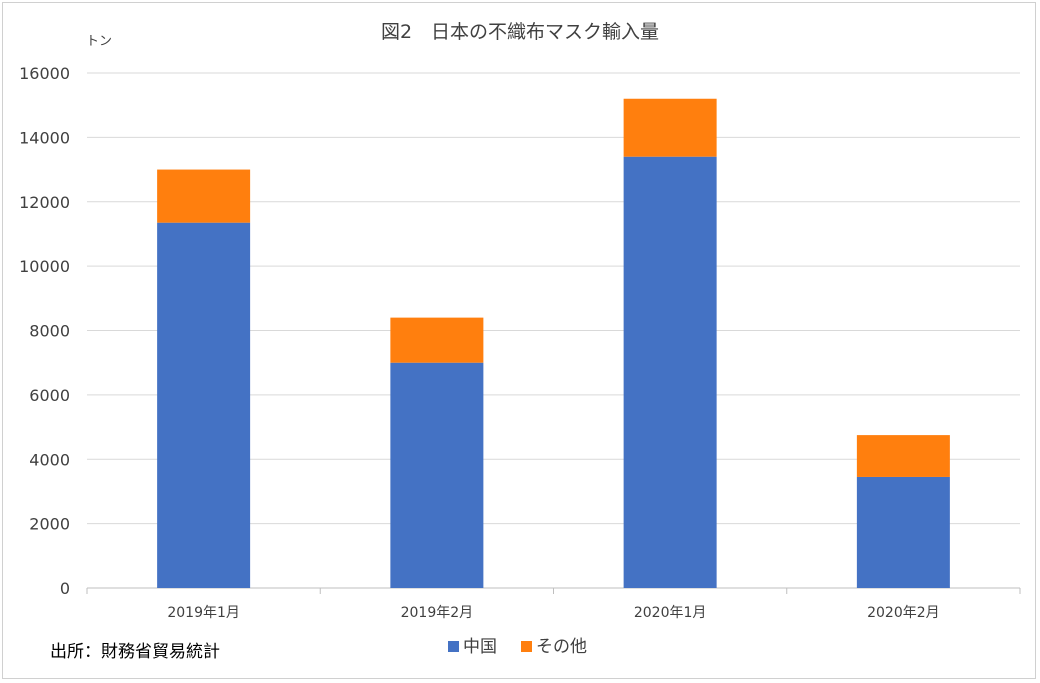 This screenshot has height=683, width=1040. I want to click on legend-label: 中国, so click(480, 647).